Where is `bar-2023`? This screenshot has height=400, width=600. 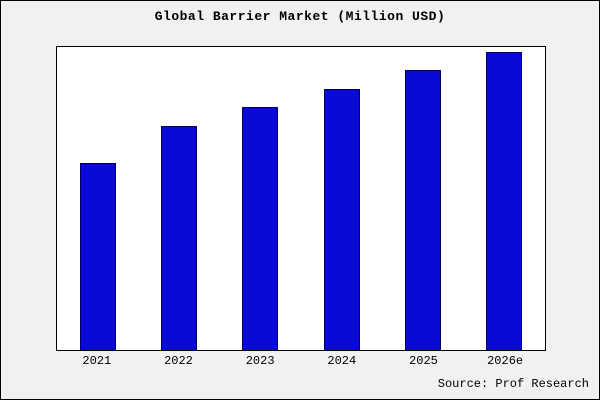 bar-2023 is located at coordinates (260, 228).